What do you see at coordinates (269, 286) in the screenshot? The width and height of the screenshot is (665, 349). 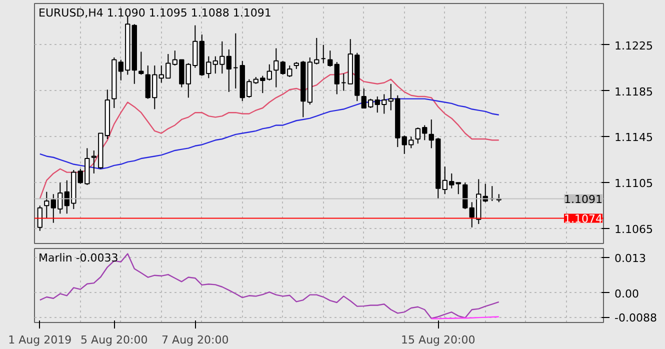 I see `line-series` at bounding box center [269, 286].